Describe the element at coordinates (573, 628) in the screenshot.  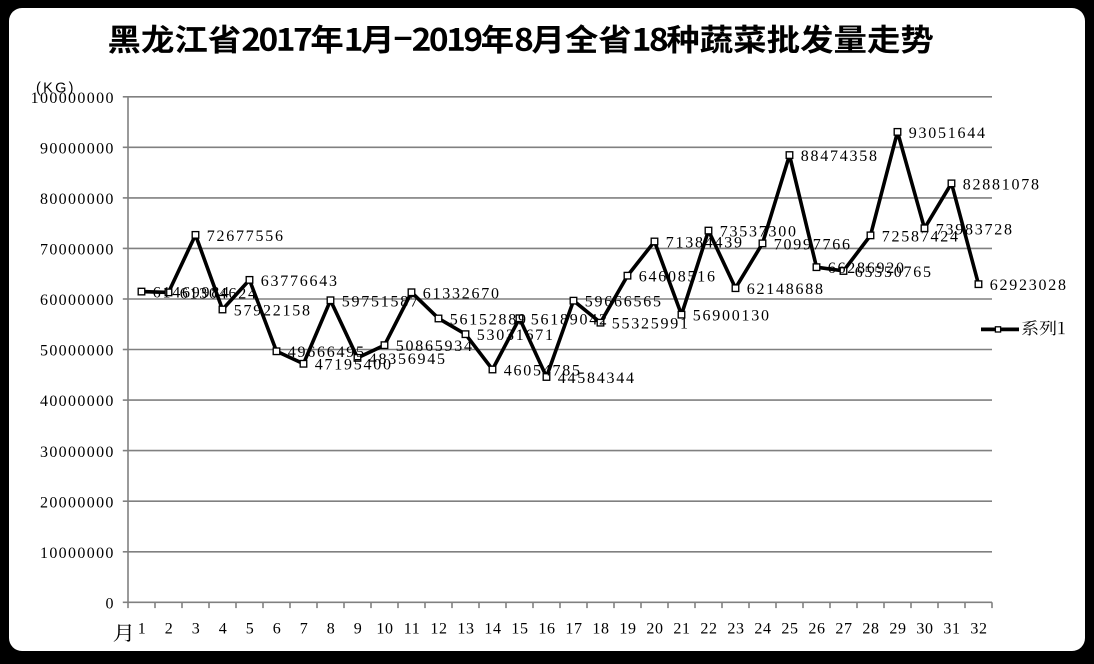
I see `svg-text: 17` at that location.